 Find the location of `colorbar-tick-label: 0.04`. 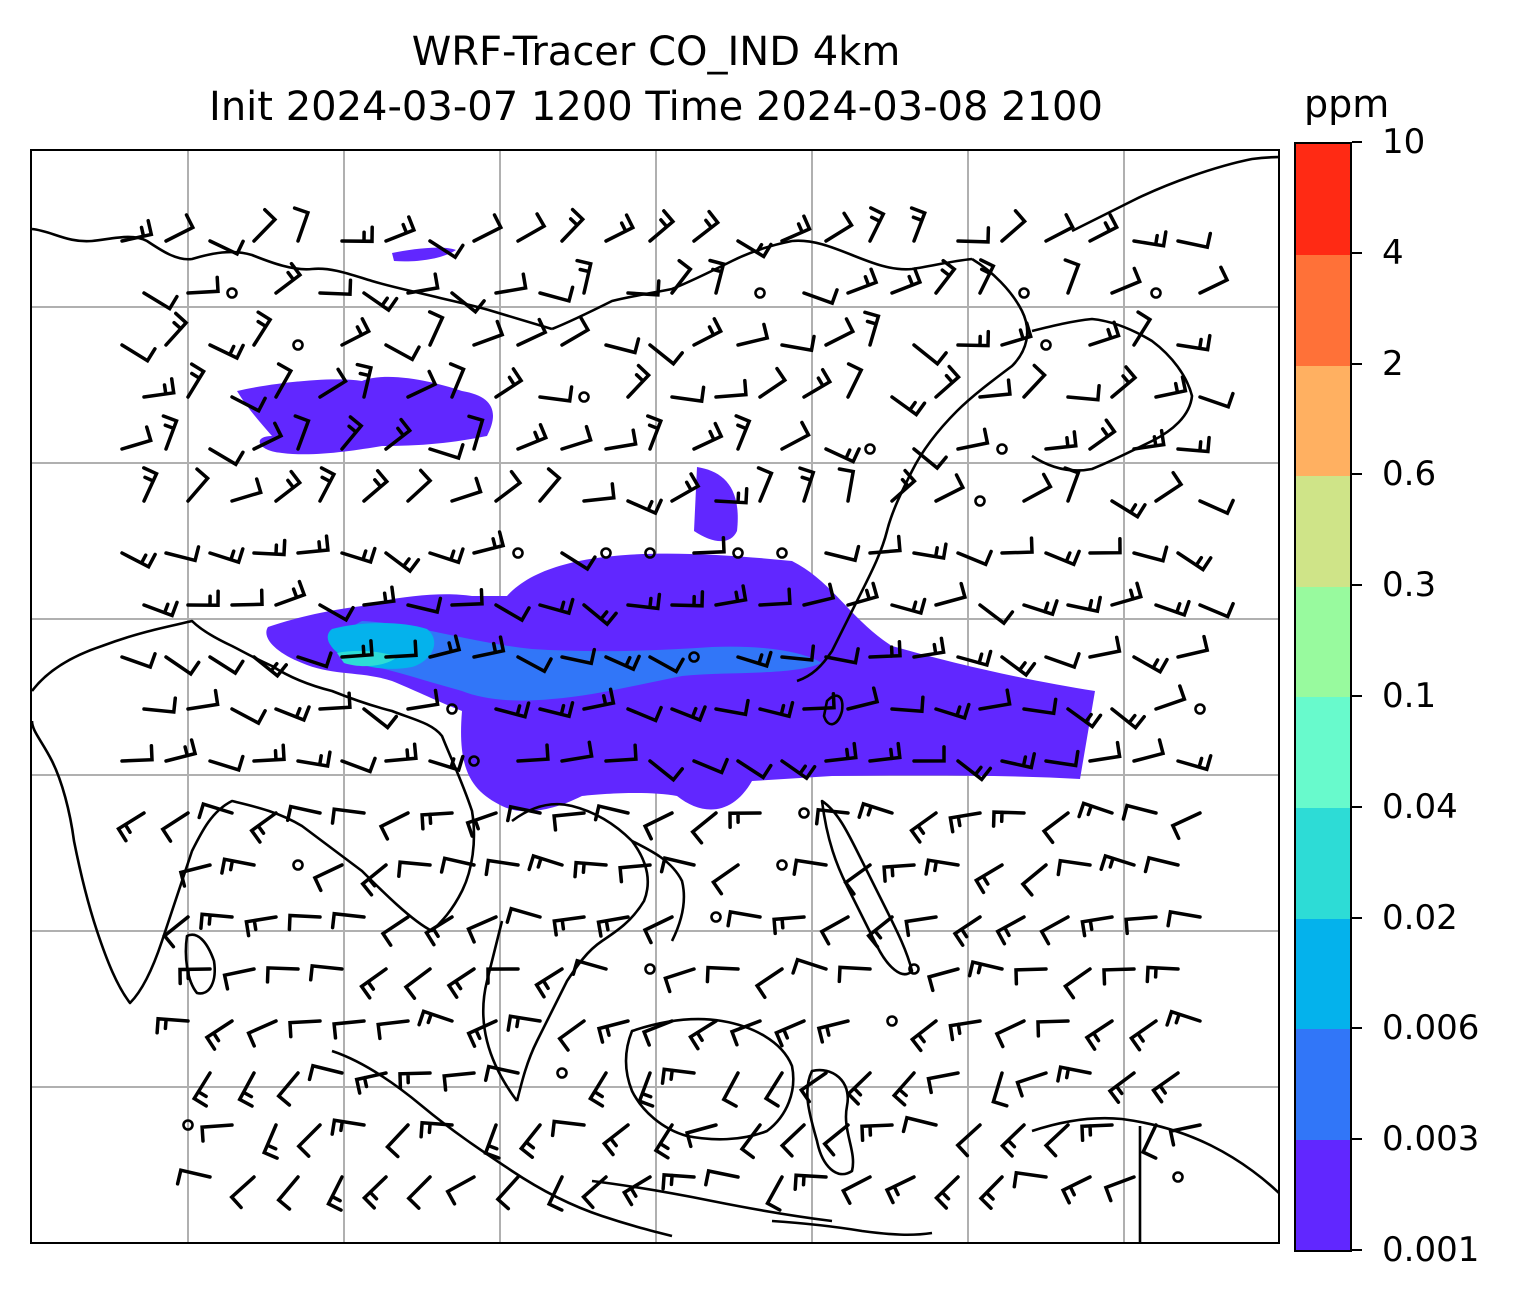

colorbar-tick-label: 0.04 is located at coordinates (1420, 806).